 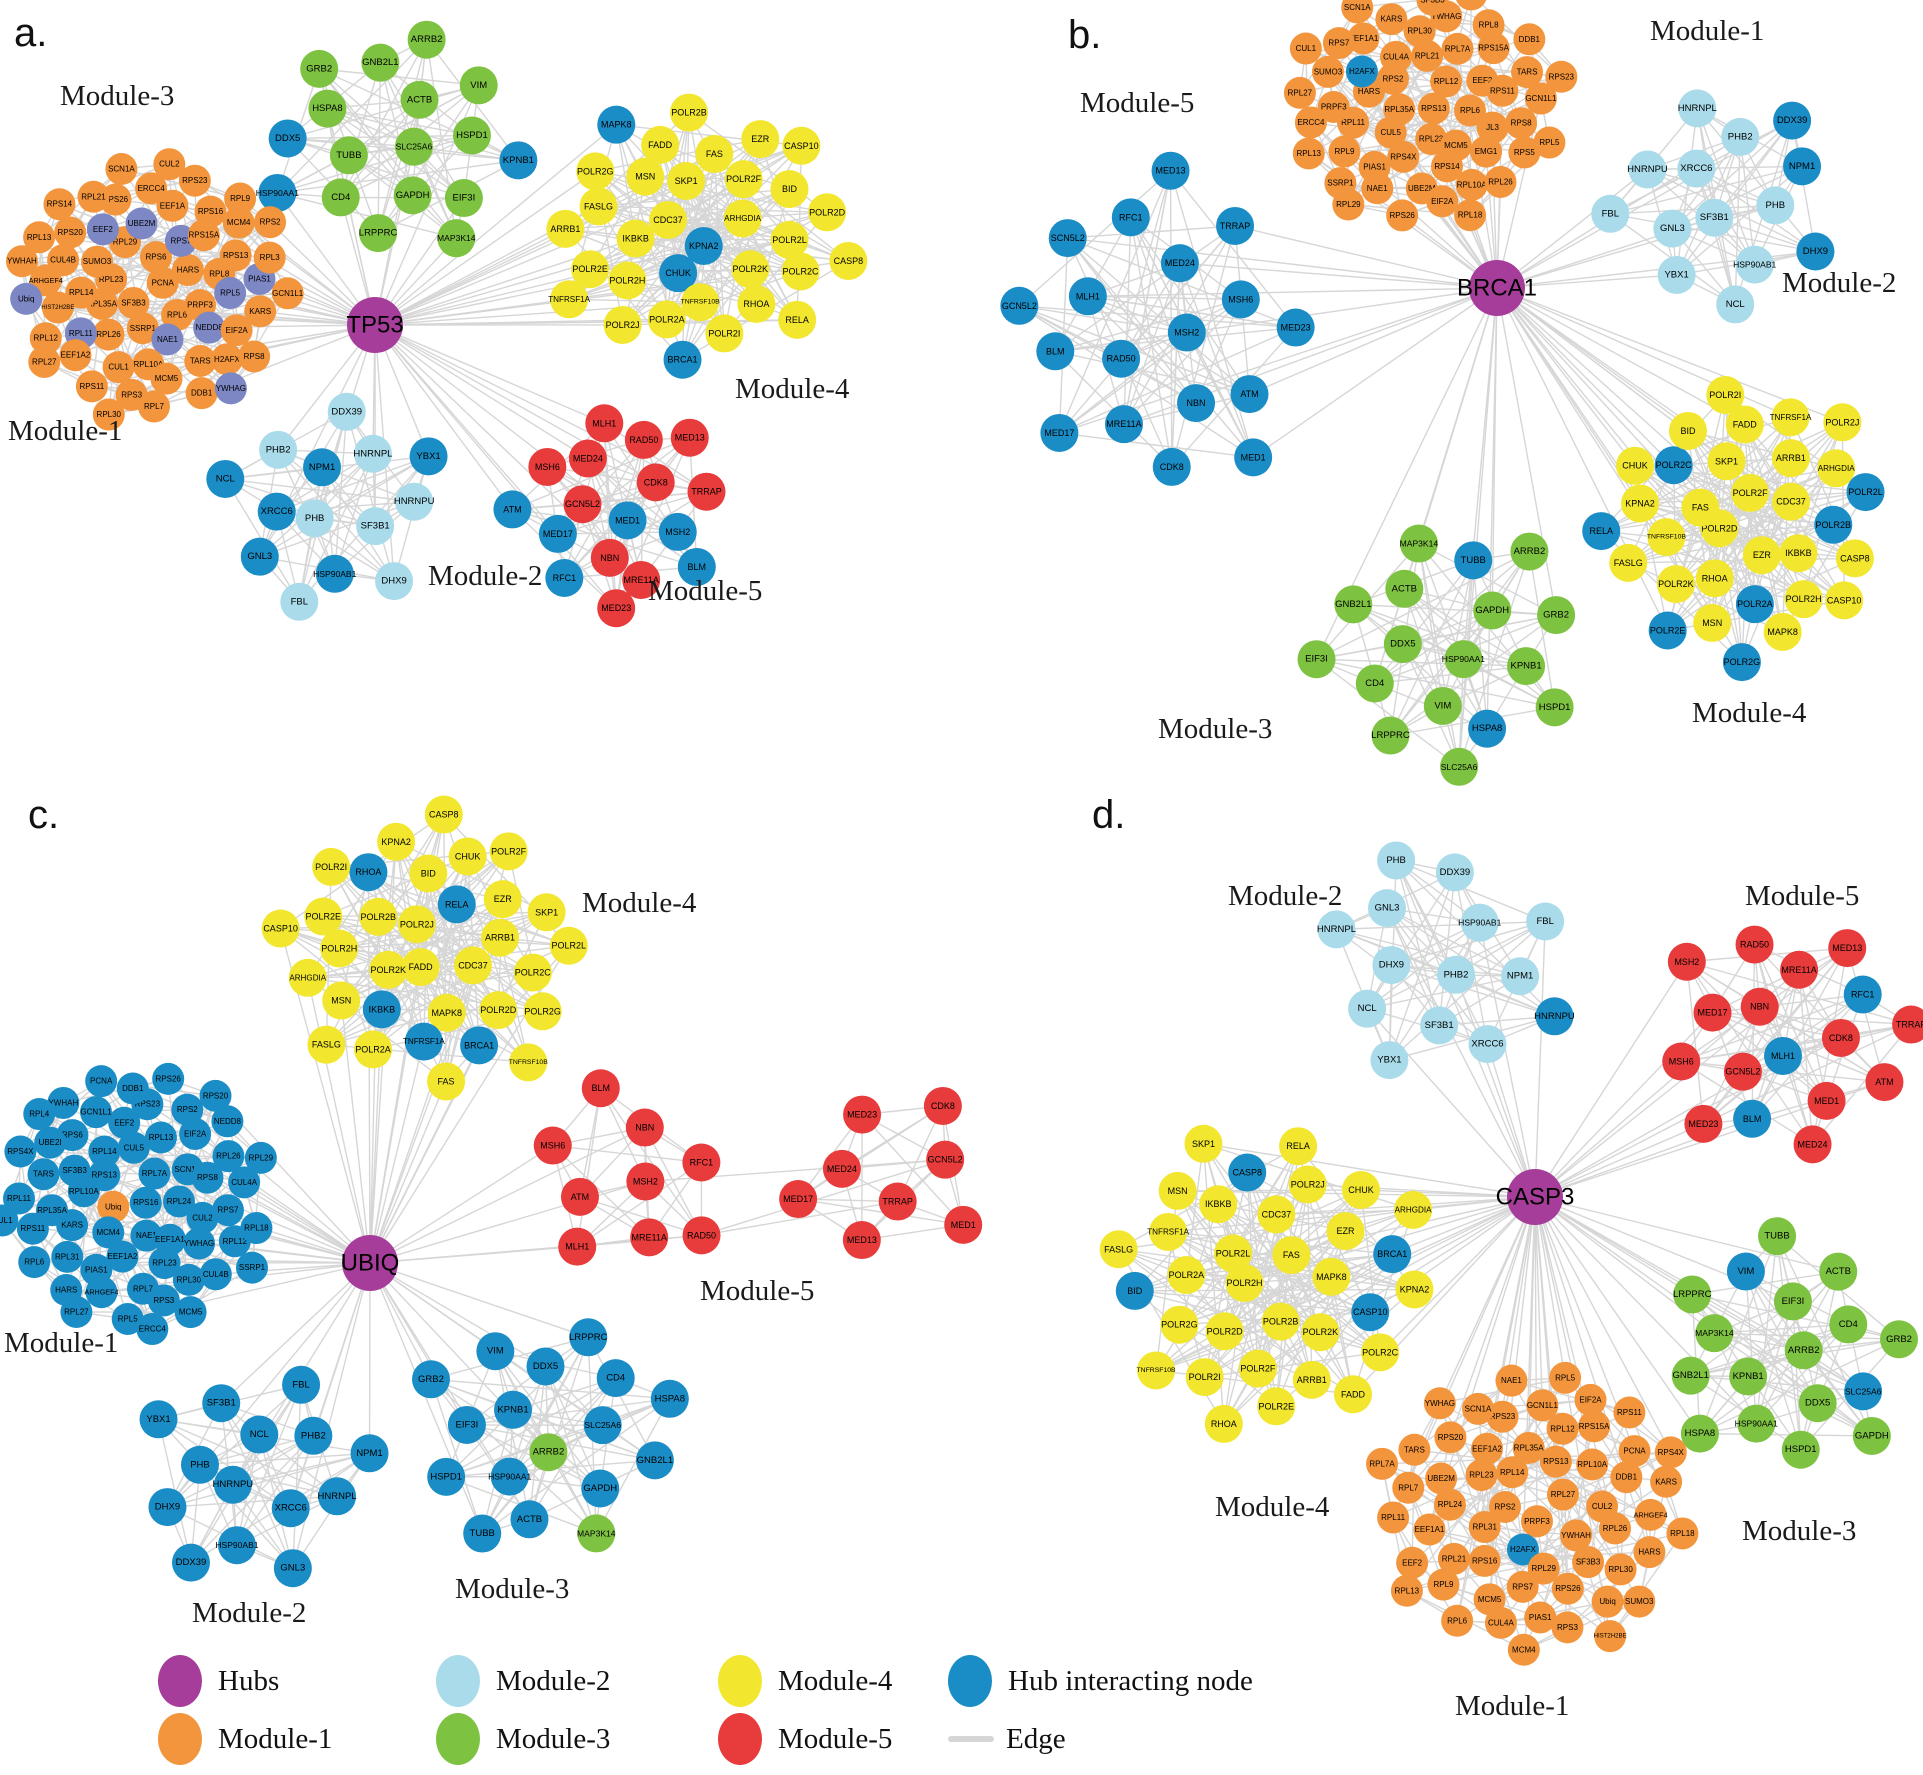 I want to click on node-JL3: JL3, so click(x=1492, y=127).